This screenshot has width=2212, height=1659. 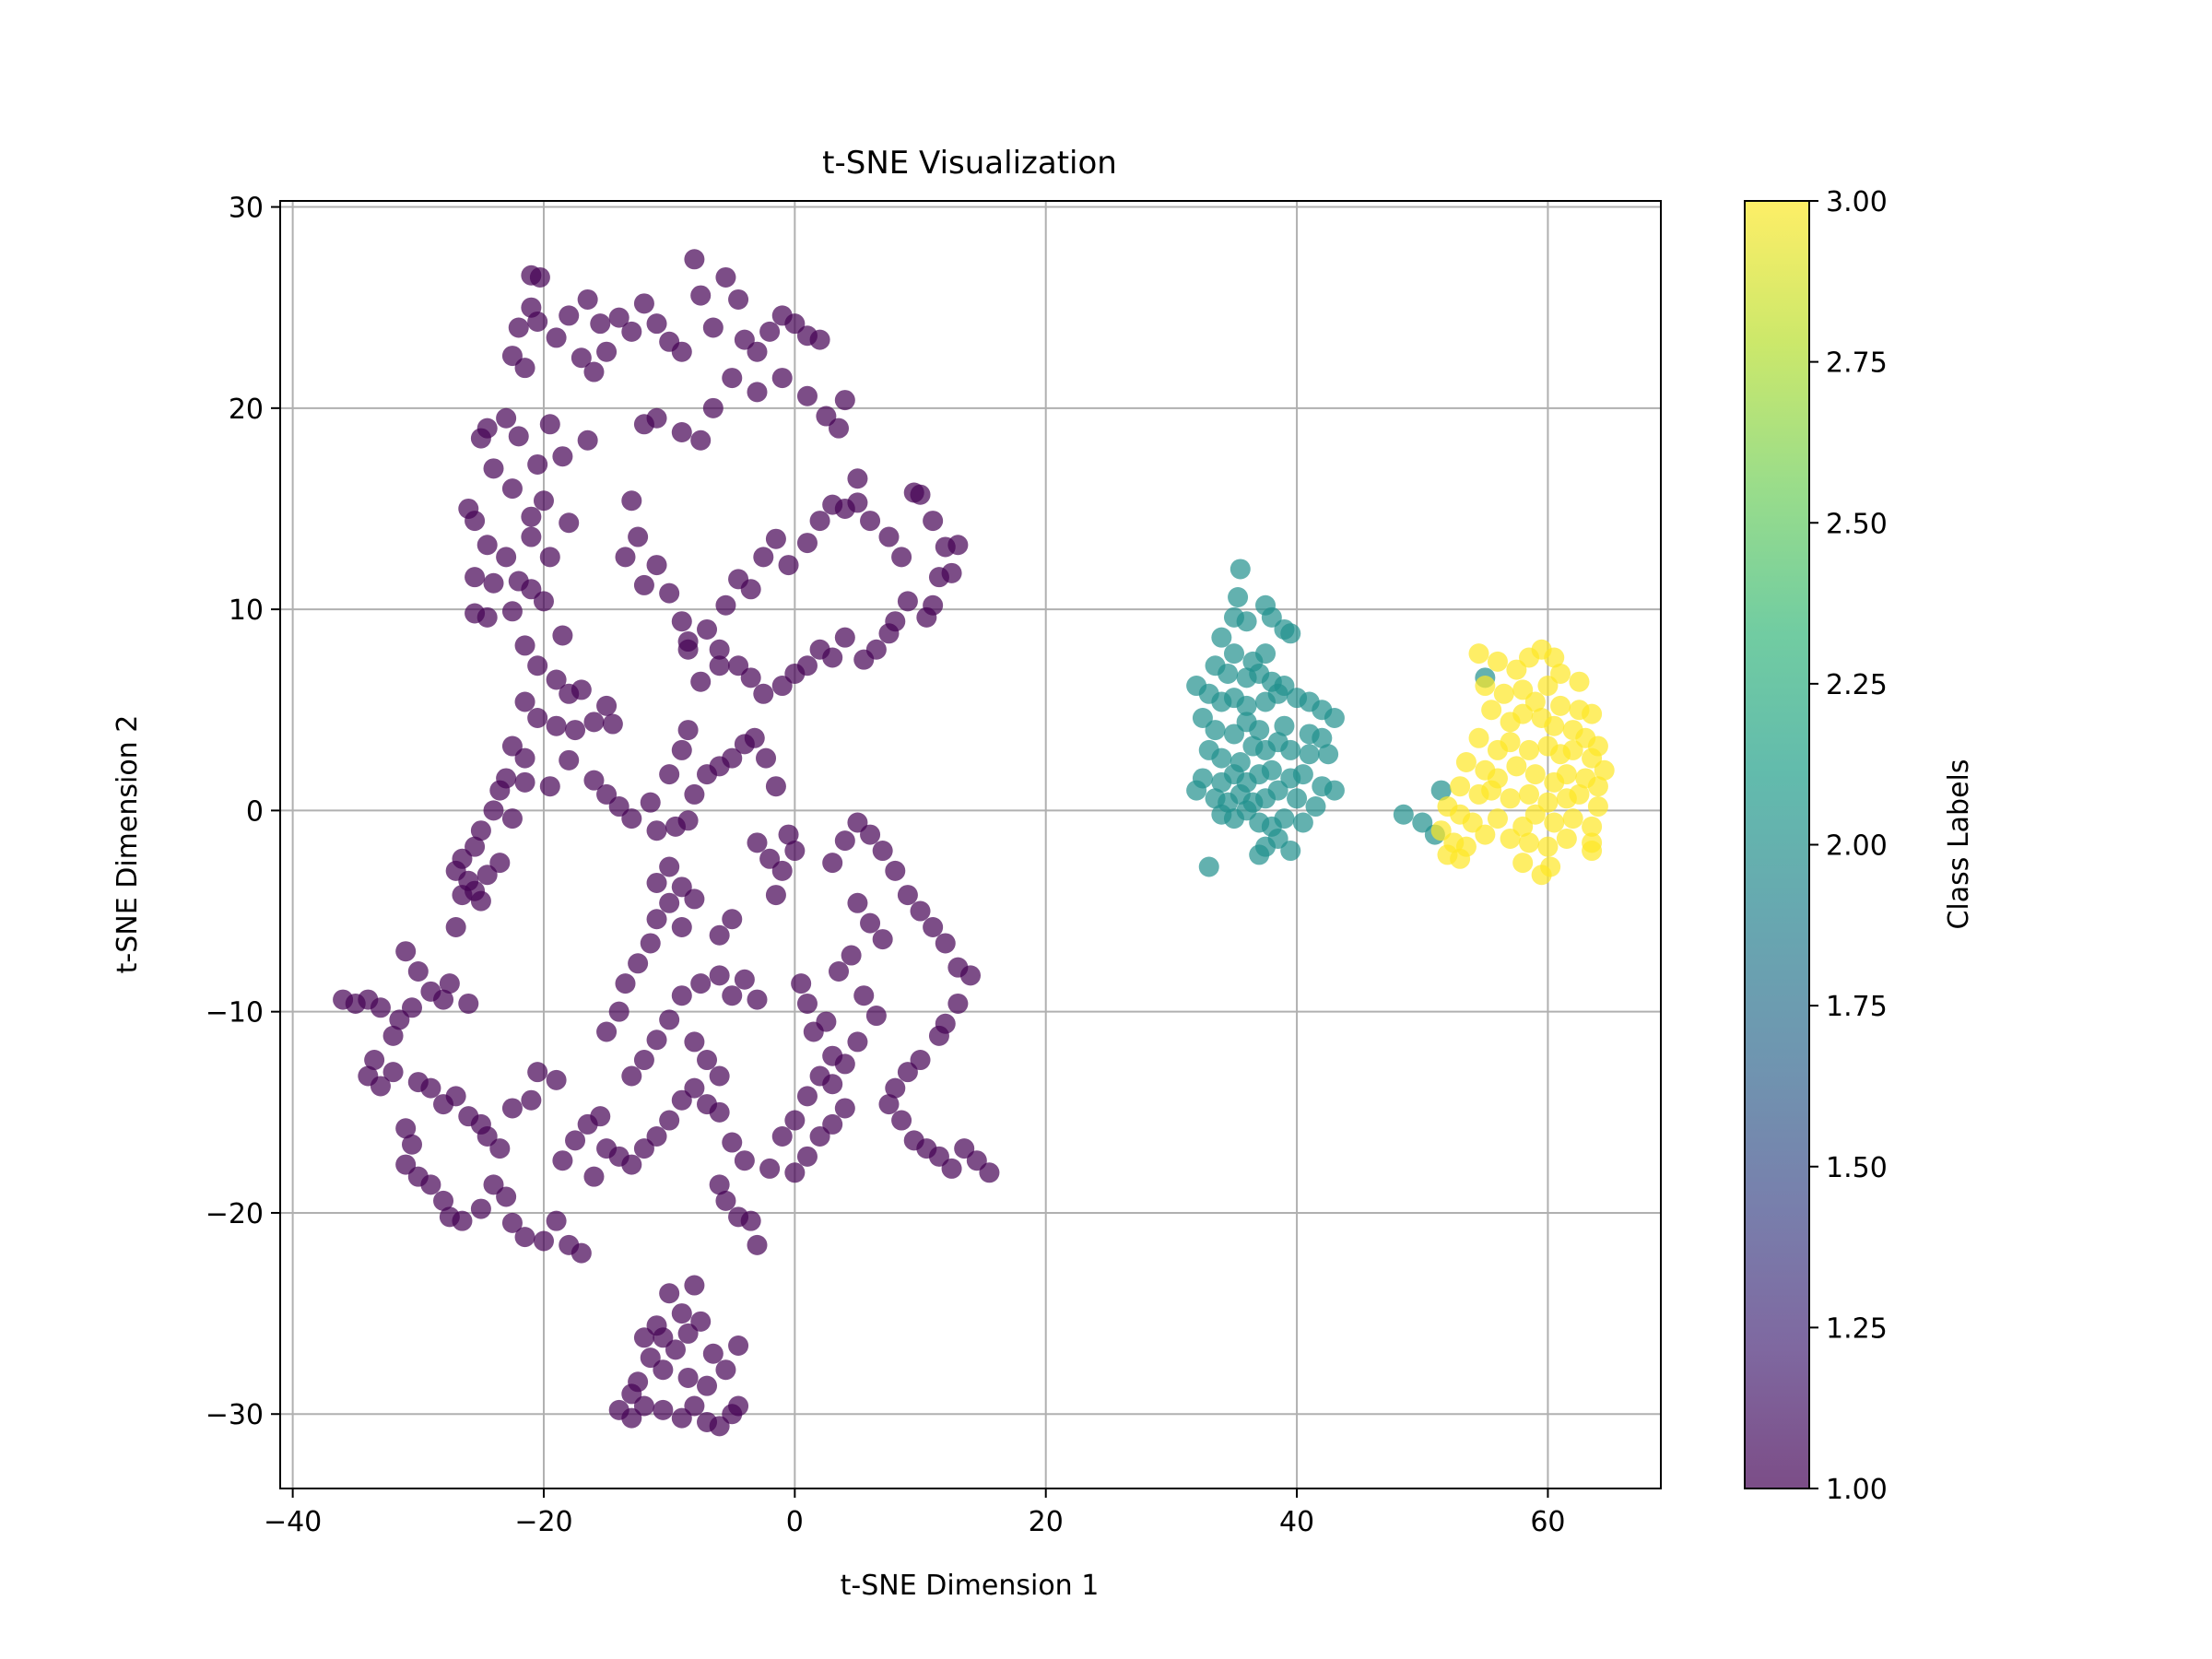 What do you see at coordinates (246, 410) in the screenshot?
I see `y-tick-label: 20` at bounding box center [246, 410].